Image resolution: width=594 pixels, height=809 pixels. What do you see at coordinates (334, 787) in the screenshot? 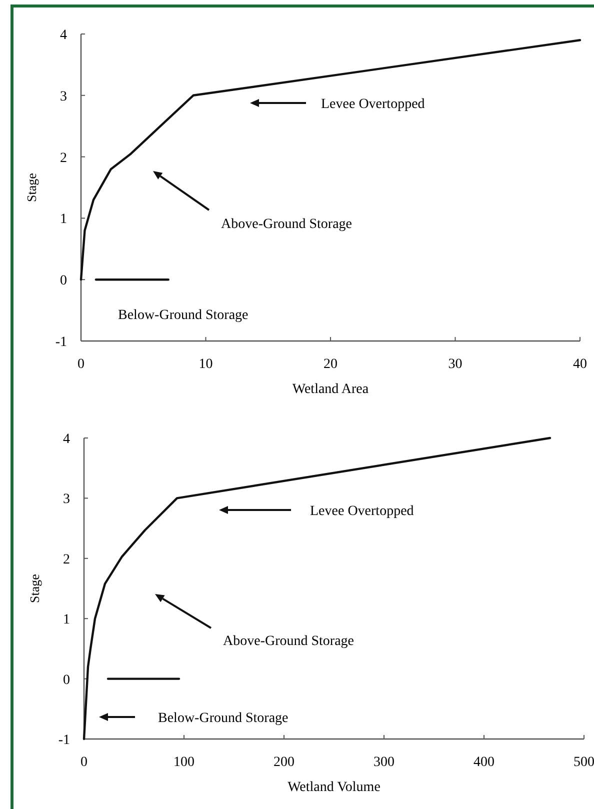
I see `x-axis-title: Wetland Volume` at bounding box center [334, 787].